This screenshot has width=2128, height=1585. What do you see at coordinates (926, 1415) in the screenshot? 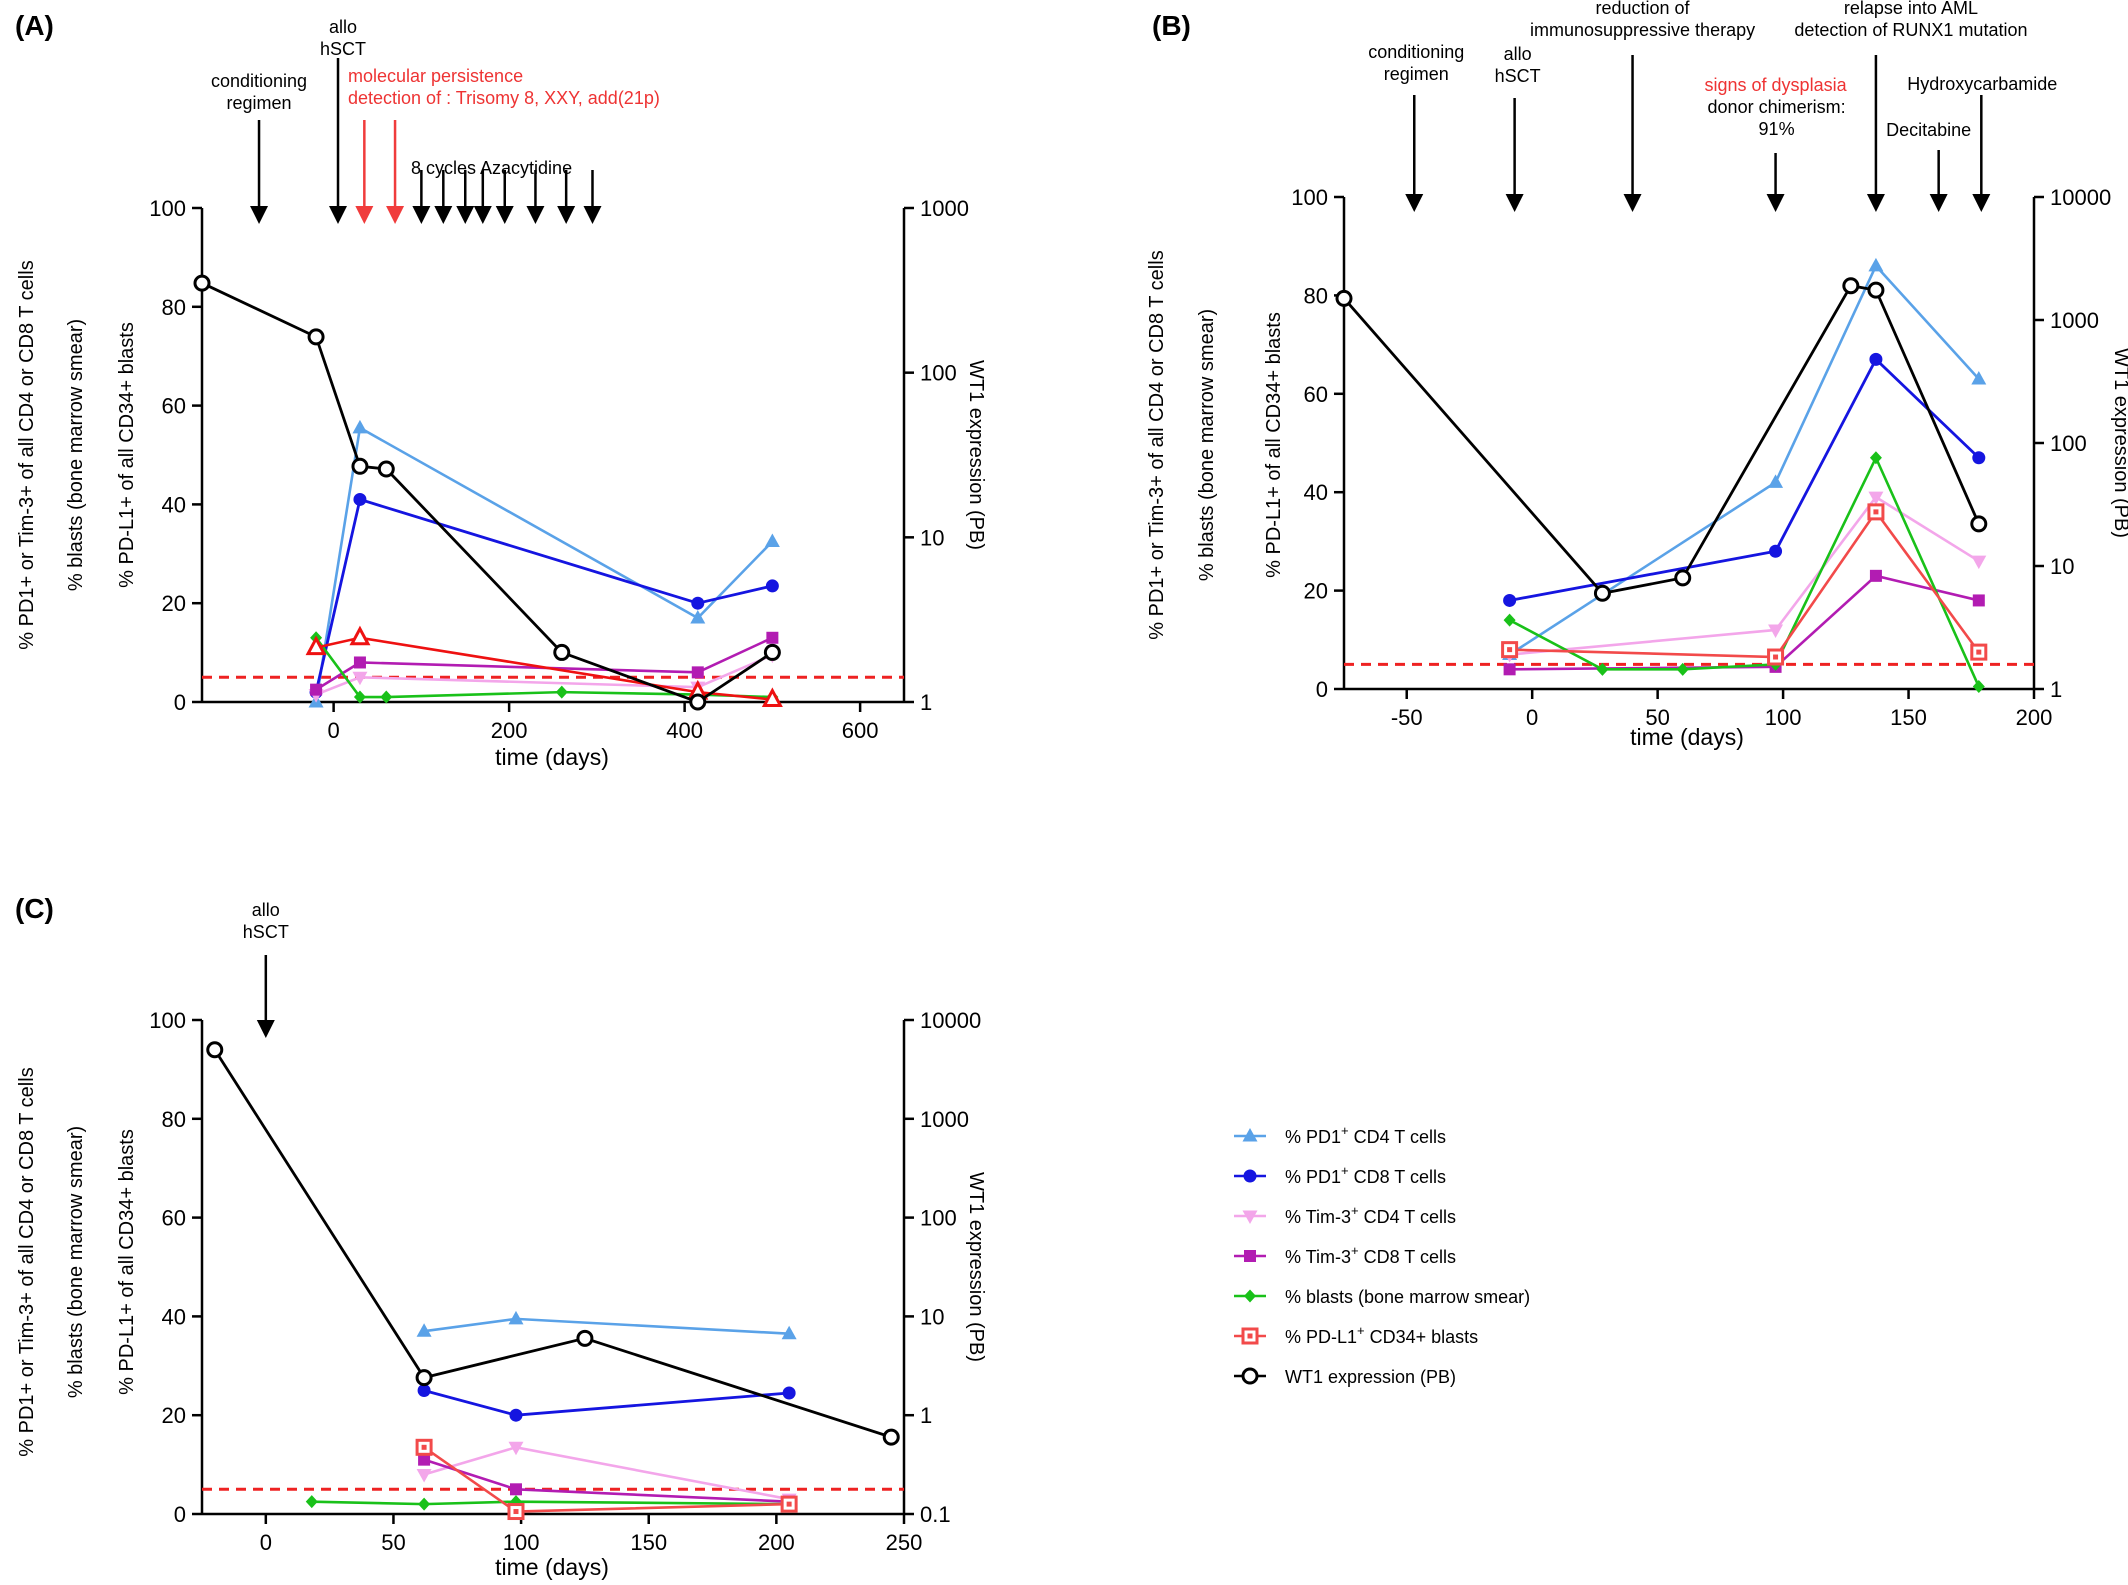
I see `y2-tick-label: 1` at bounding box center [926, 1415].